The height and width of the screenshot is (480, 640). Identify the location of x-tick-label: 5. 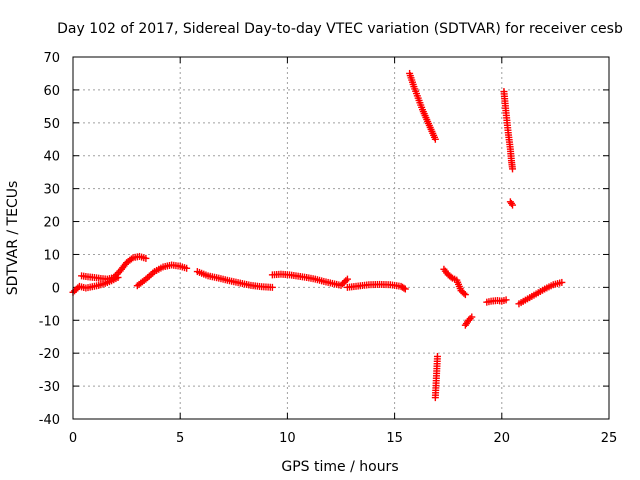
(180, 438).